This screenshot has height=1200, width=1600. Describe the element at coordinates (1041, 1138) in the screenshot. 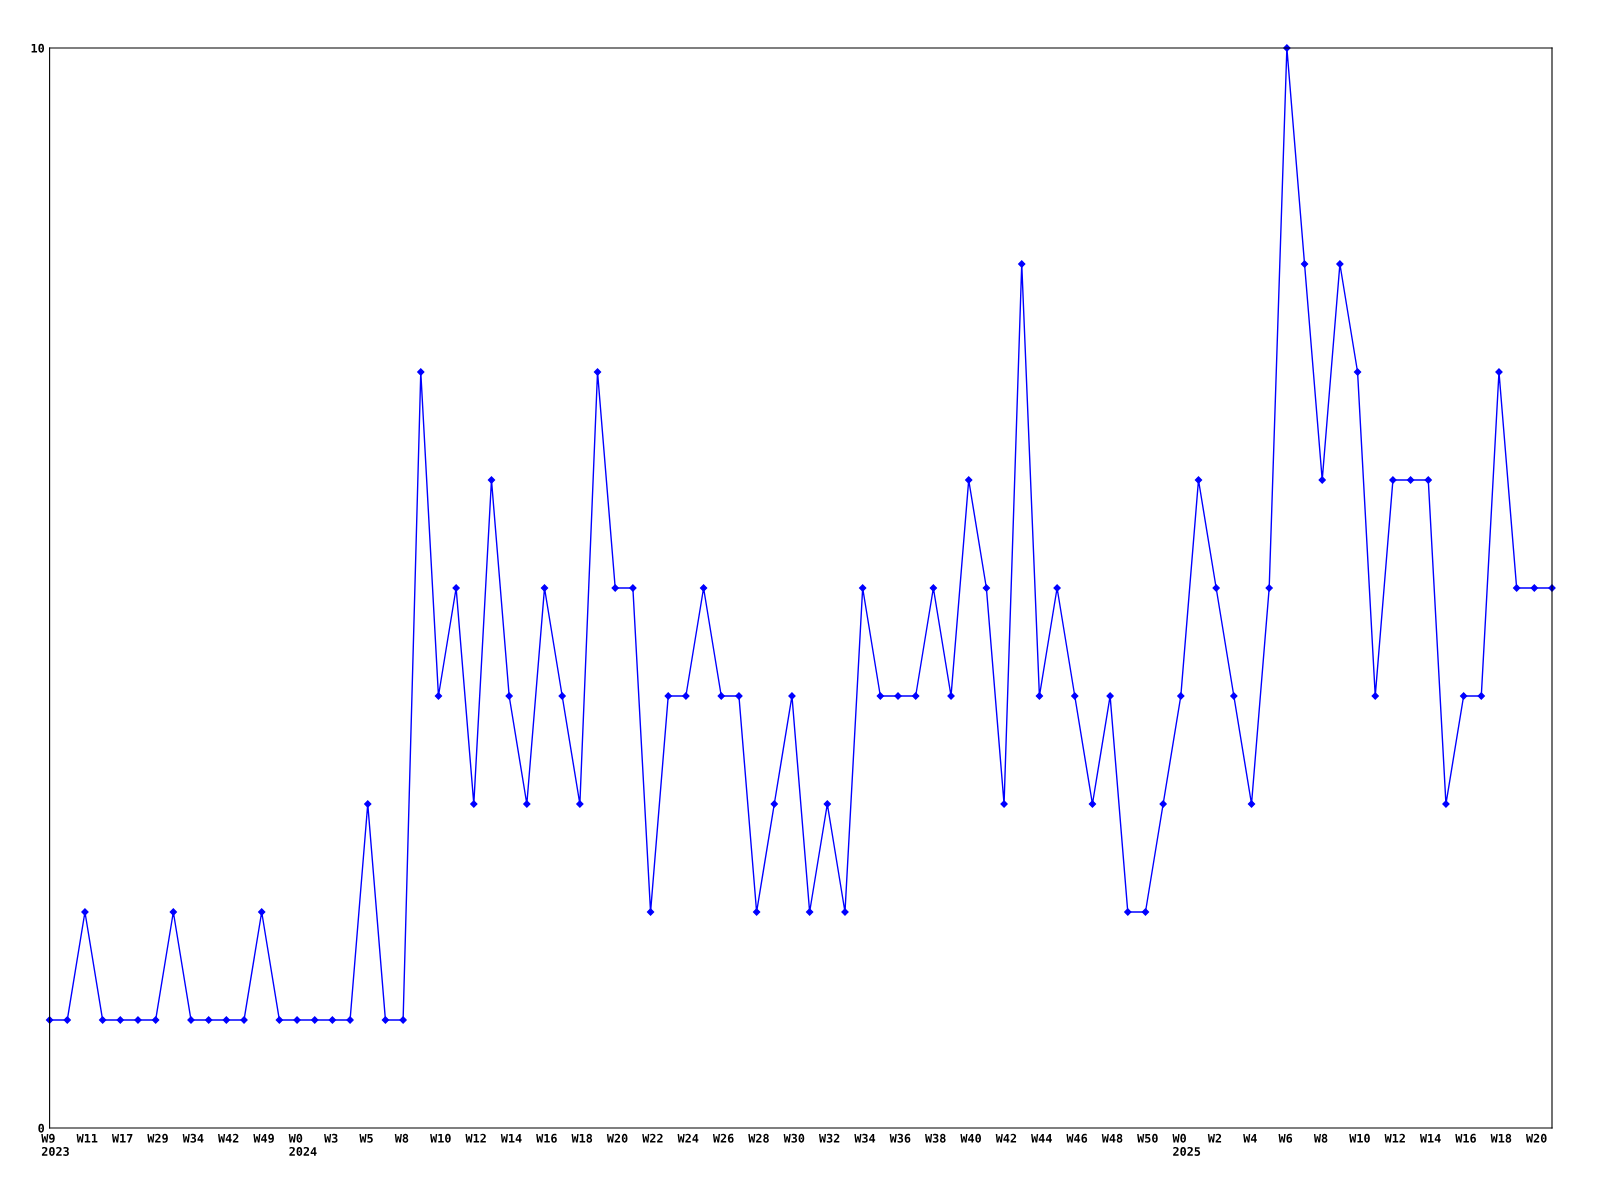

I see `x-tick-label: W44` at that location.